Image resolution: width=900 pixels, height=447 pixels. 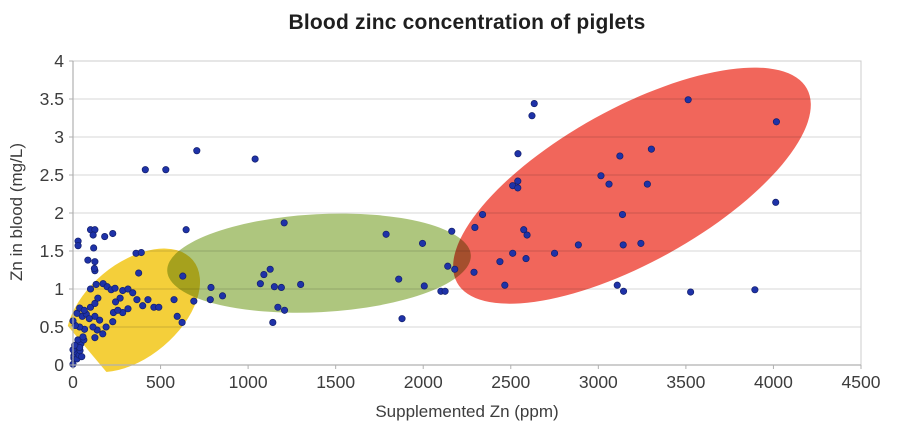 What do you see at coordinates (73, 382) in the screenshot?
I see `x-tick-label: 0` at bounding box center [73, 382].